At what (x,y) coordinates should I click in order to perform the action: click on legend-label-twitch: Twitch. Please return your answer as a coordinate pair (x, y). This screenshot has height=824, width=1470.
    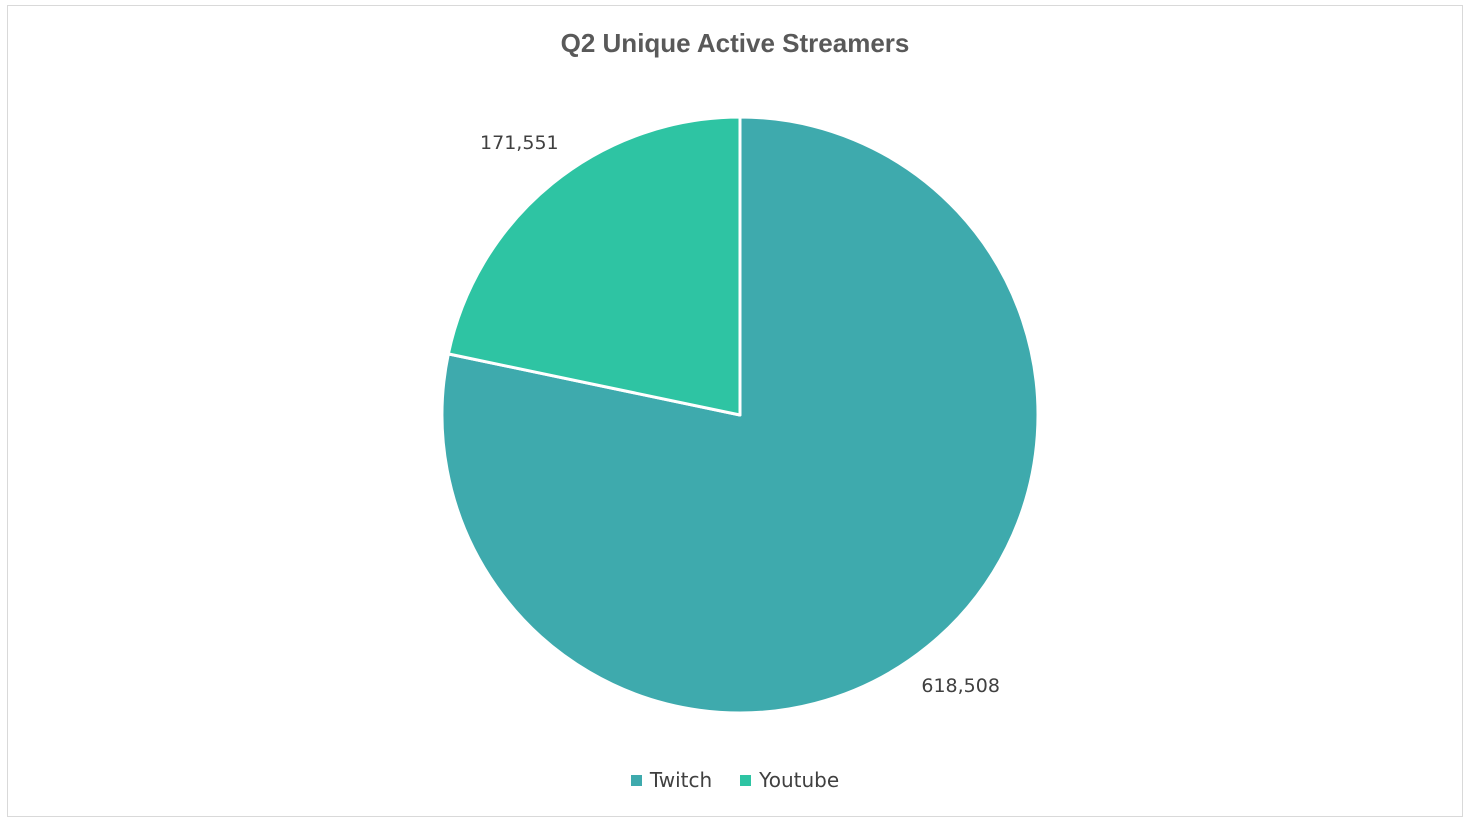
    Looking at the image, I should click on (681, 780).